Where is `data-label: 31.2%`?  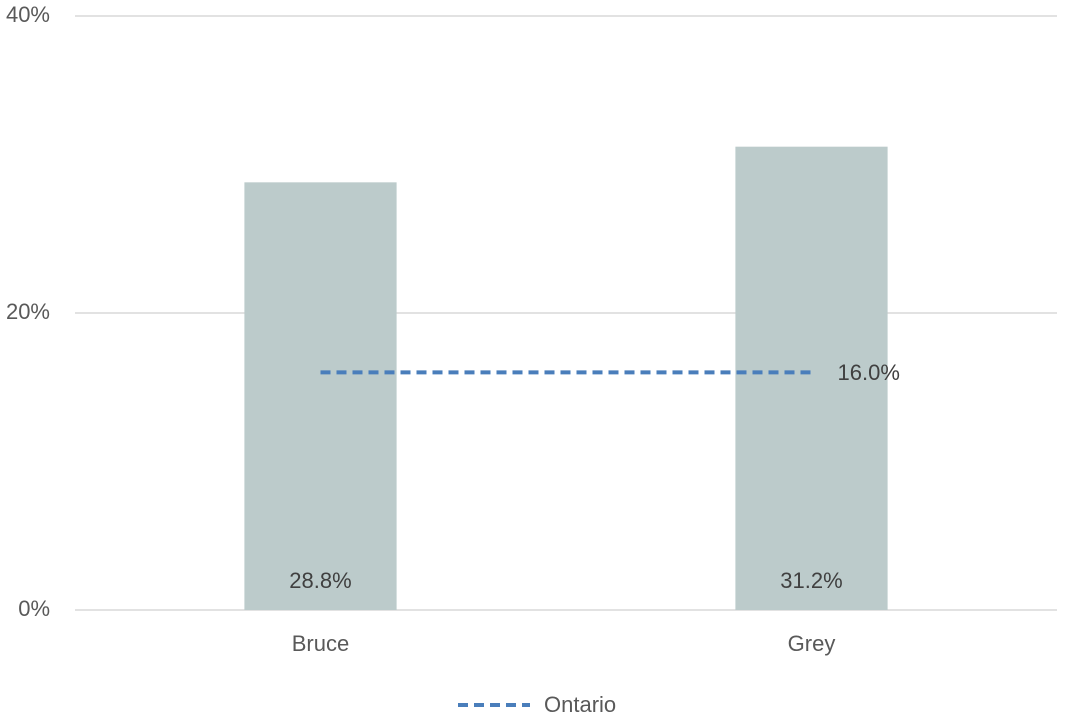
data-label: 31.2% is located at coordinates (811, 580).